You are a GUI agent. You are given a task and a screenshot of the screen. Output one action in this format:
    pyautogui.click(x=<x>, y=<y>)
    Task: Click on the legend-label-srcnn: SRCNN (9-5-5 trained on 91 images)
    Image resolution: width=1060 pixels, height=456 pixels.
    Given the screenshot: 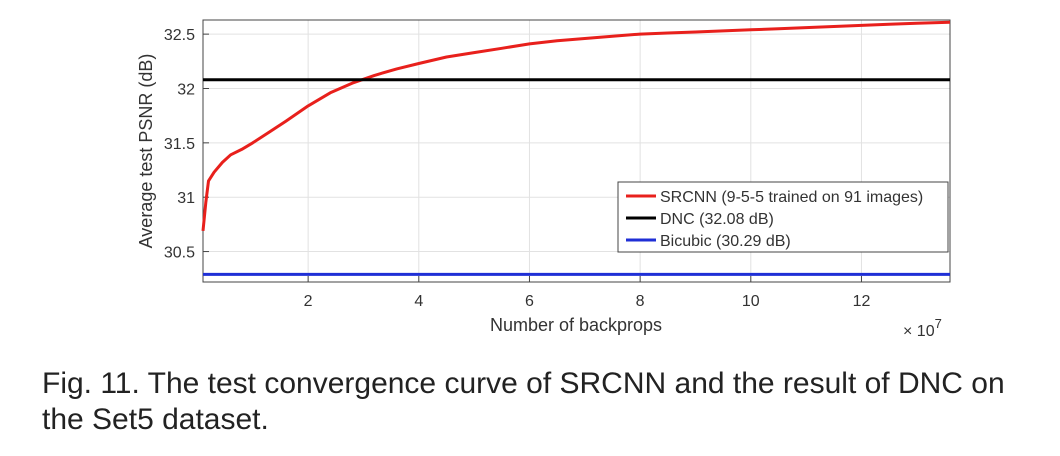 What is the action you would take?
    pyautogui.click(x=791, y=197)
    